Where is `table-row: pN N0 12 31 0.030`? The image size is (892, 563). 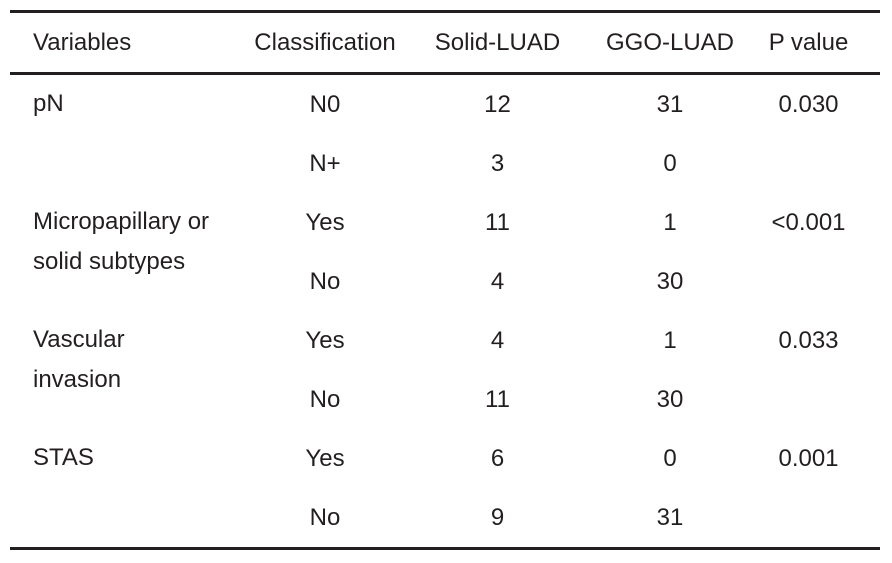 table-row: pN N0 12 31 0.030 is located at coordinates (445, 104).